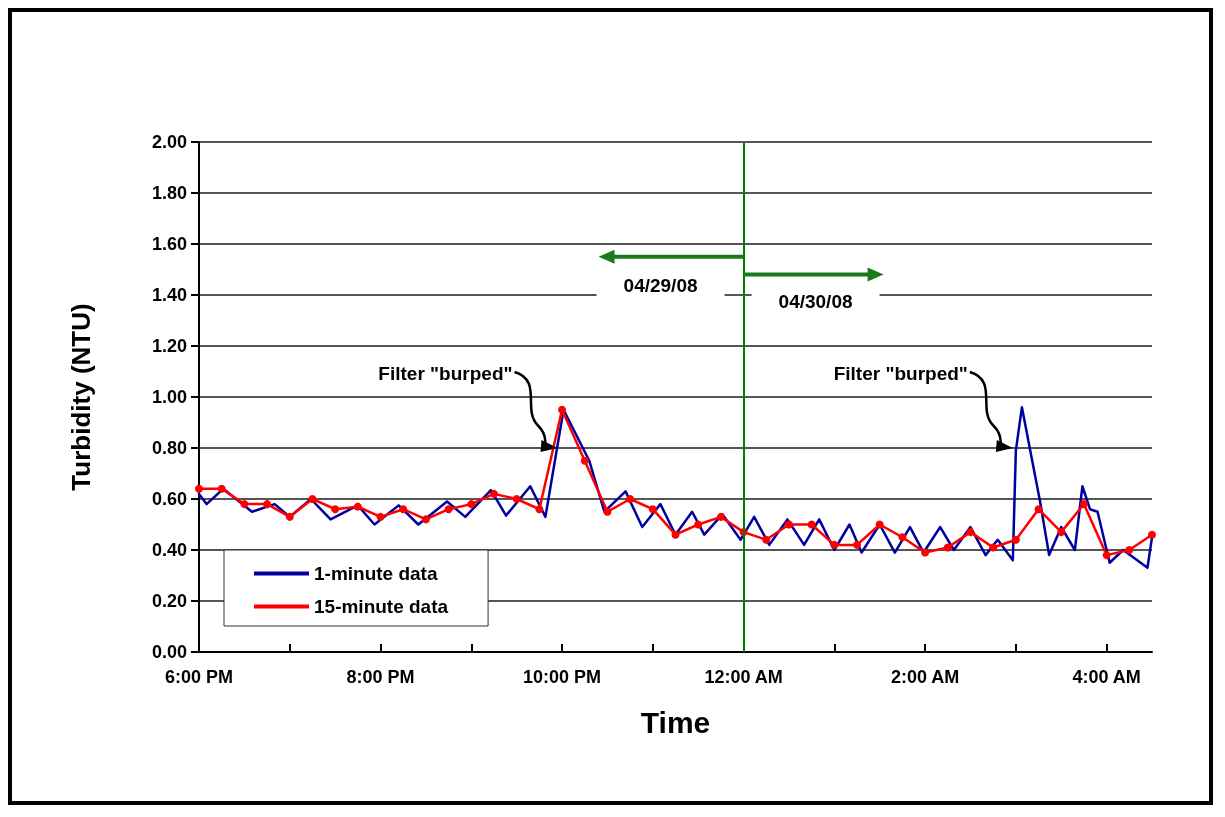  What do you see at coordinates (169, 142) in the screenshot?
I see `y-tick-label: 2.00` at bounding box center [169, 142].